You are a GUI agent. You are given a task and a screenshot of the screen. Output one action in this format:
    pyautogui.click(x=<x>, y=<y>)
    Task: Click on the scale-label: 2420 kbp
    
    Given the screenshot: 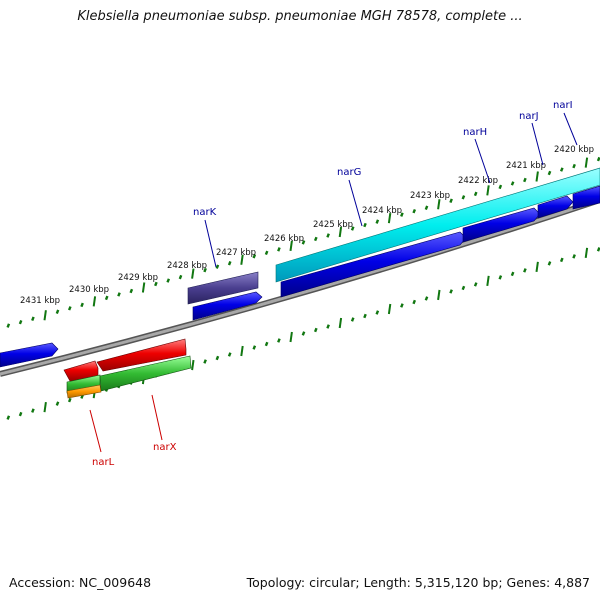 What is the action you would take?
    pyautogui.click(x=574, y=150)
    